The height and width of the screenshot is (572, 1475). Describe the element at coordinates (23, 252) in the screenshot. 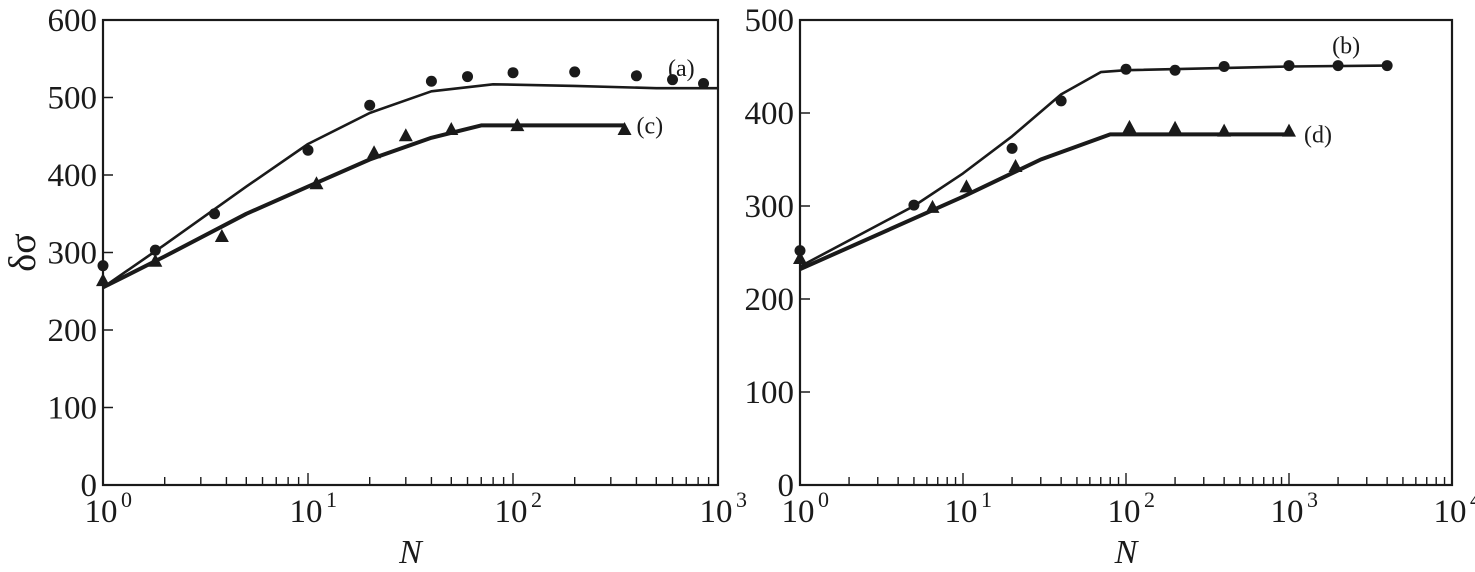

I see `y-axis-label: δσ` at that location.